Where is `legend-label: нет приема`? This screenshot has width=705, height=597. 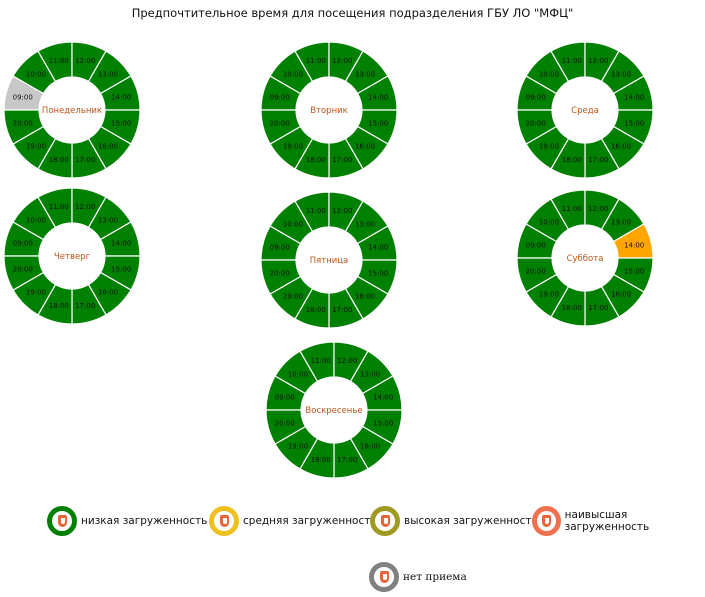 legend-label: нет приема is located at coordinates (435, 577).